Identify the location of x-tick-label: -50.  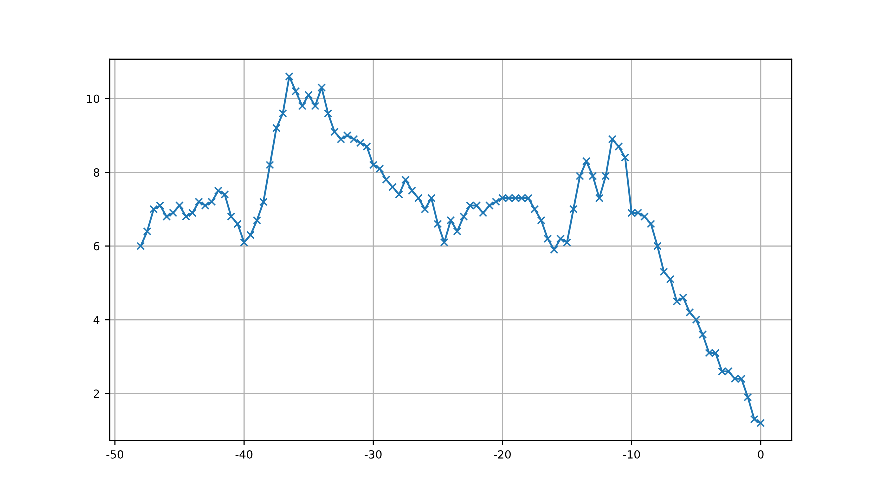
(115, 454).